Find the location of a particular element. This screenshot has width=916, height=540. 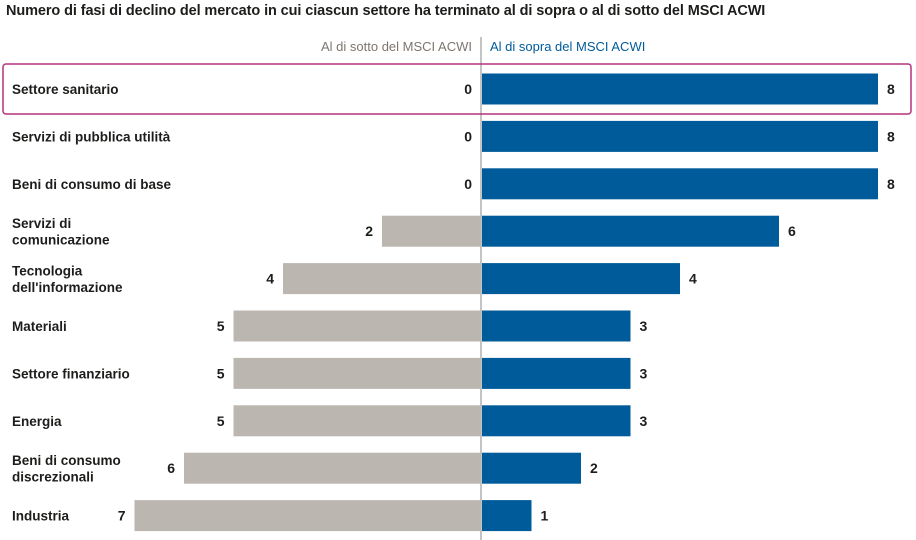

category-label: Beni di consumo is located at coordinates (66, 460).